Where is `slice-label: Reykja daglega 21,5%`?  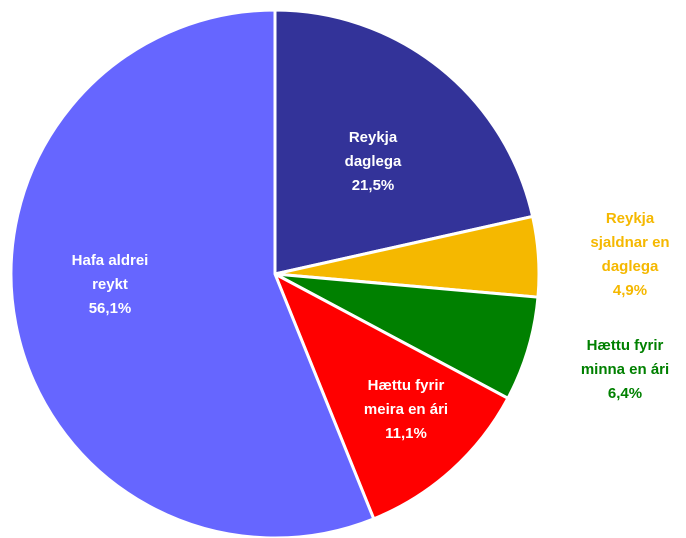 slice-label: Reykja daglega 21,5% is located at coordinates (373, 162).